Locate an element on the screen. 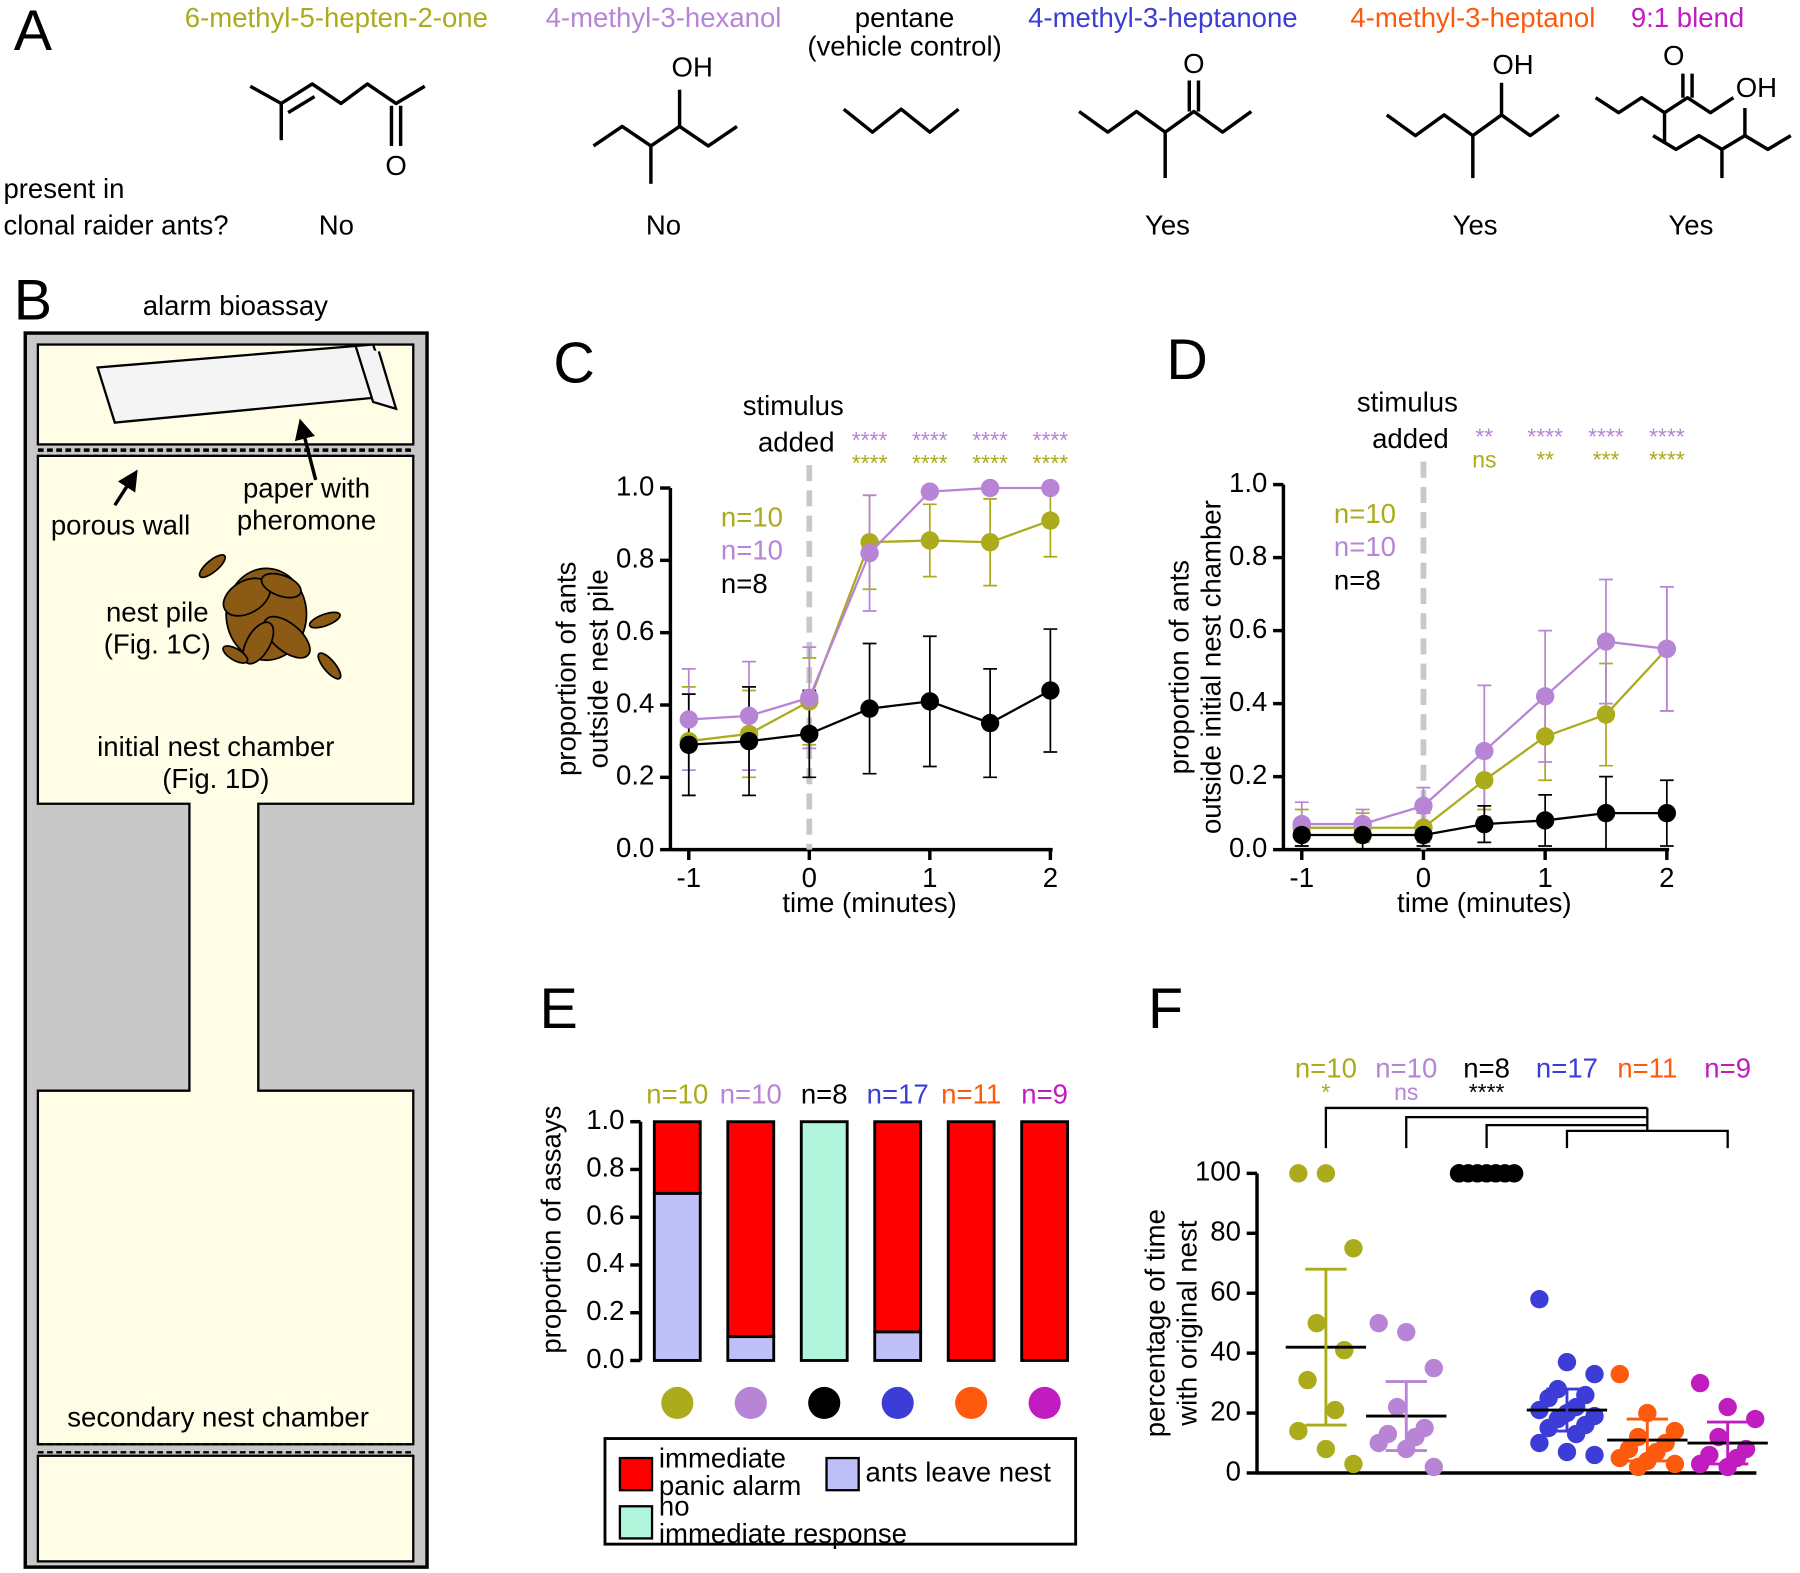 This screenshot has width=1800, height=1573. significance: ns is located at coordinates (1406, 1092).